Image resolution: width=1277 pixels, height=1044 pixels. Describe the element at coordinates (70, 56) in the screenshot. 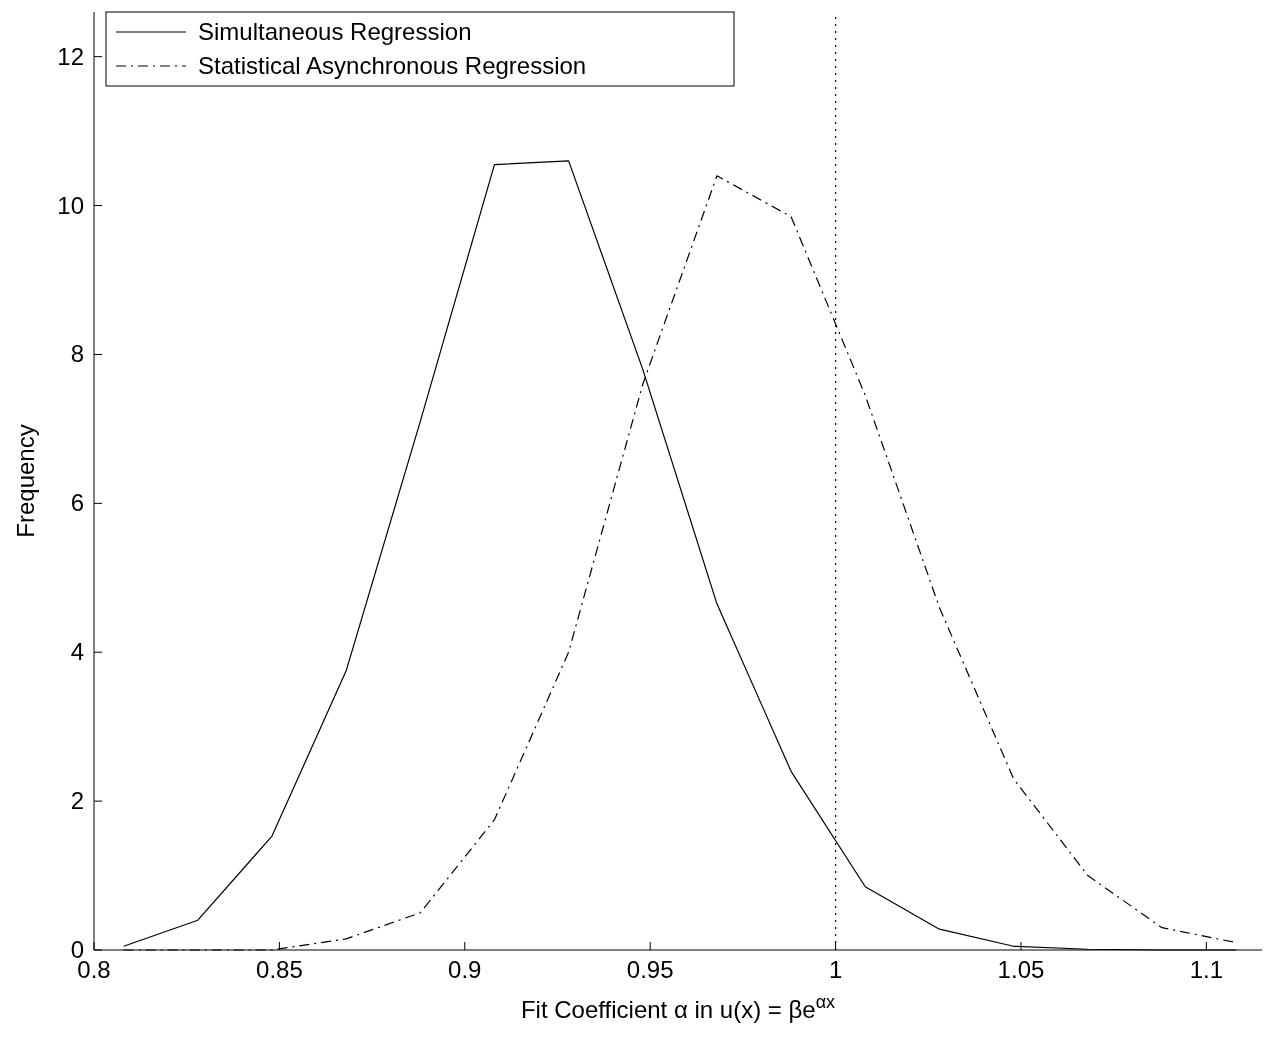

I see `y-tick-label: 12` at that location.